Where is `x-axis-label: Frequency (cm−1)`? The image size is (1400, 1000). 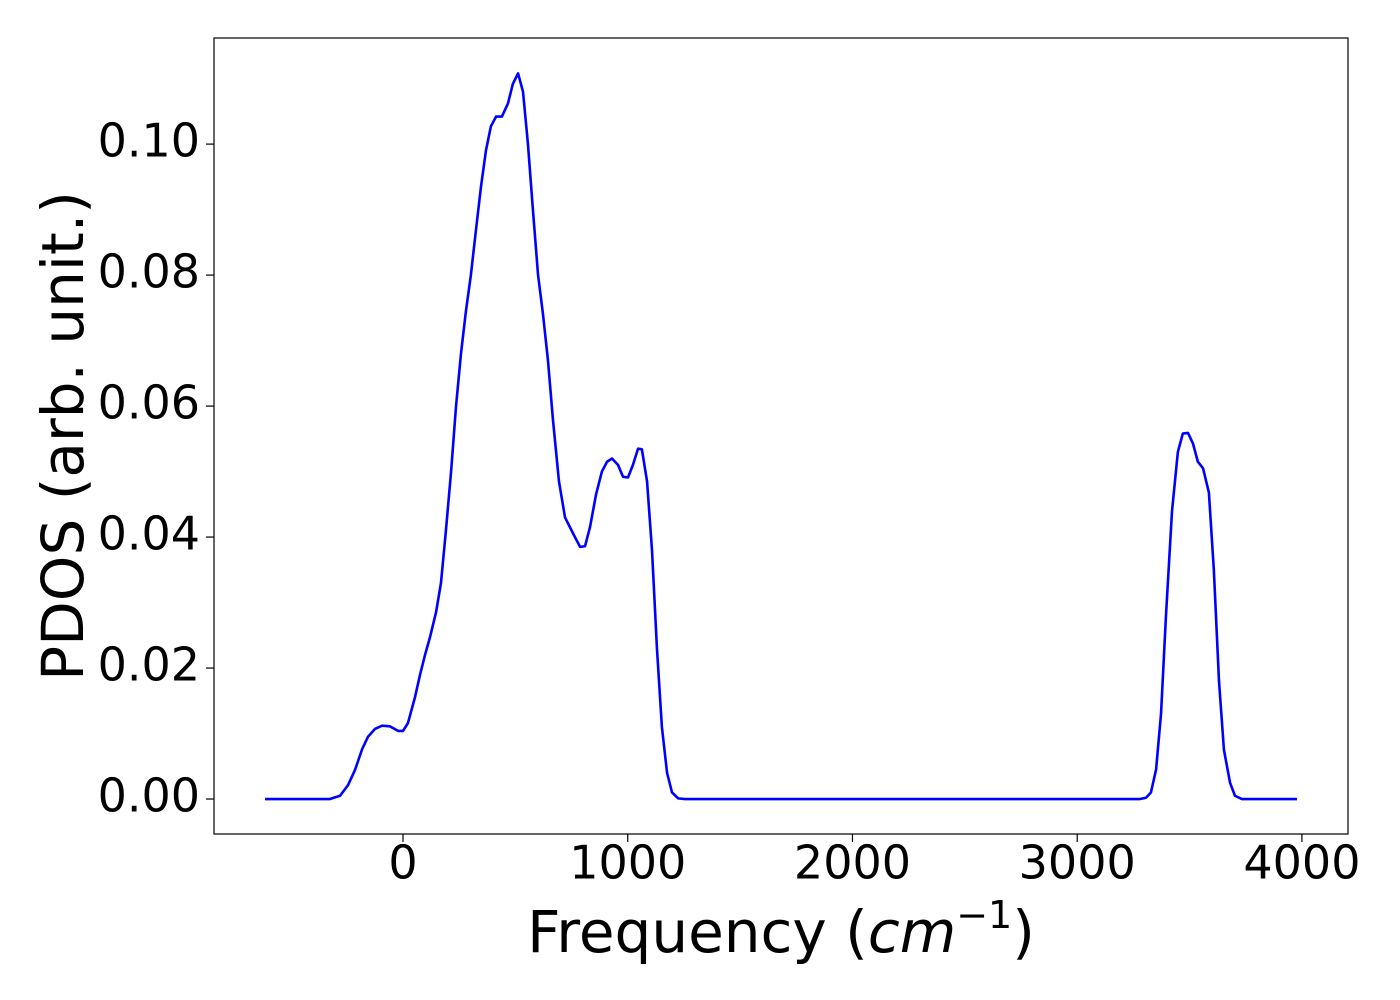
x-axis-label: Frequency (cm−1) is located at coordinates (781, 929).